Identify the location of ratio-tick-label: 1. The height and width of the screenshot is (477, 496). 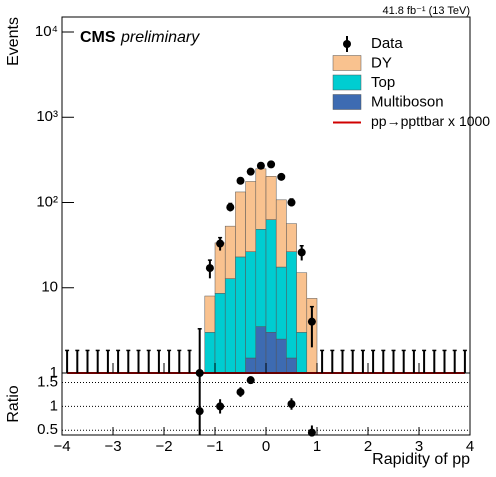
(54, 405).